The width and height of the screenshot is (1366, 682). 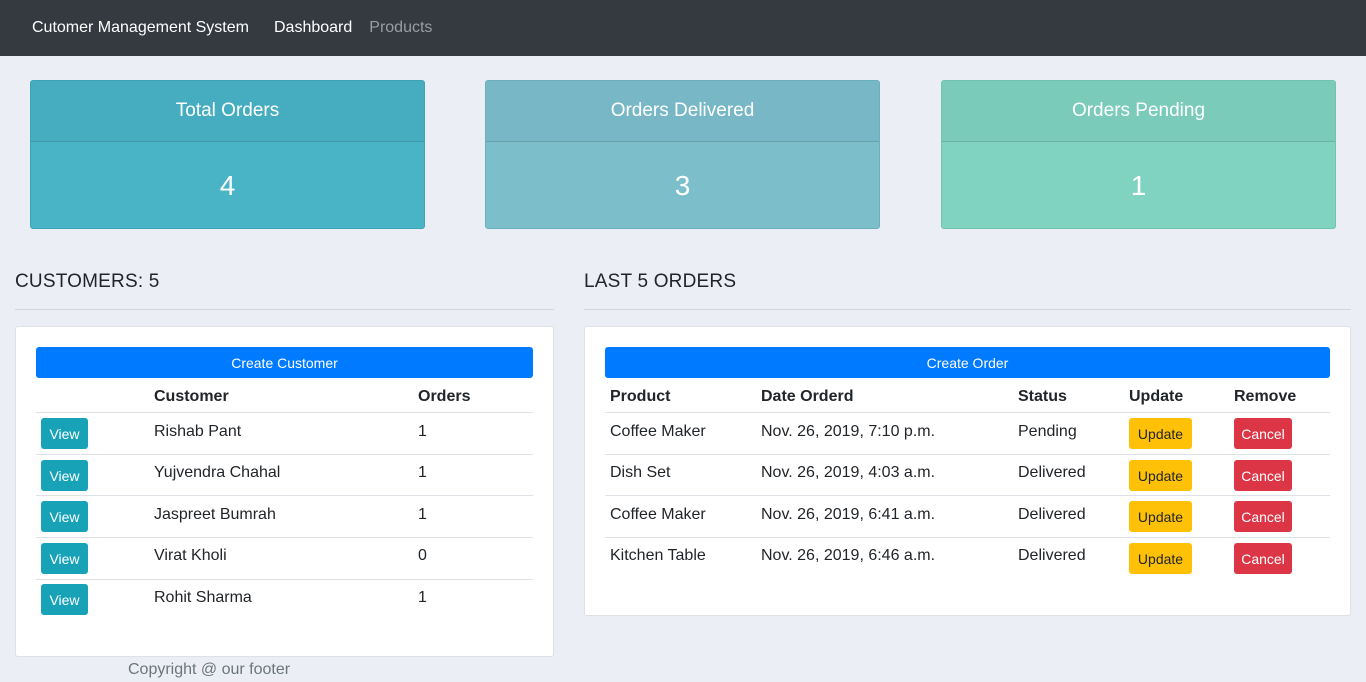 What do you see at coordinates (209, 669) in the screenshot?
I see `footer-text: Copyright @ our footer` at bounding box center [209, 669].